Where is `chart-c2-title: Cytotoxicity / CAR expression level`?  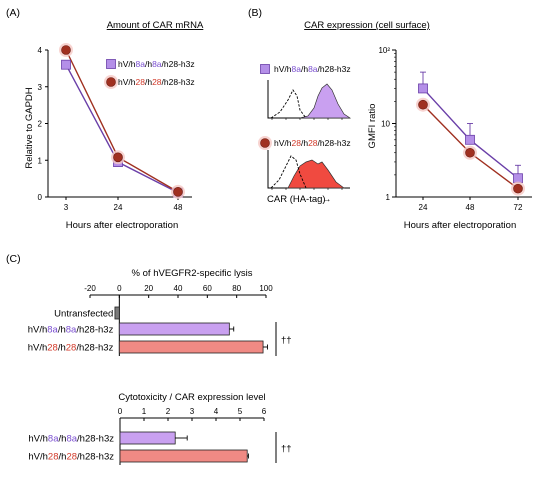 chart-c2-title: Cytotoxicity / CAR expression level is located at coordinates (191, 397).